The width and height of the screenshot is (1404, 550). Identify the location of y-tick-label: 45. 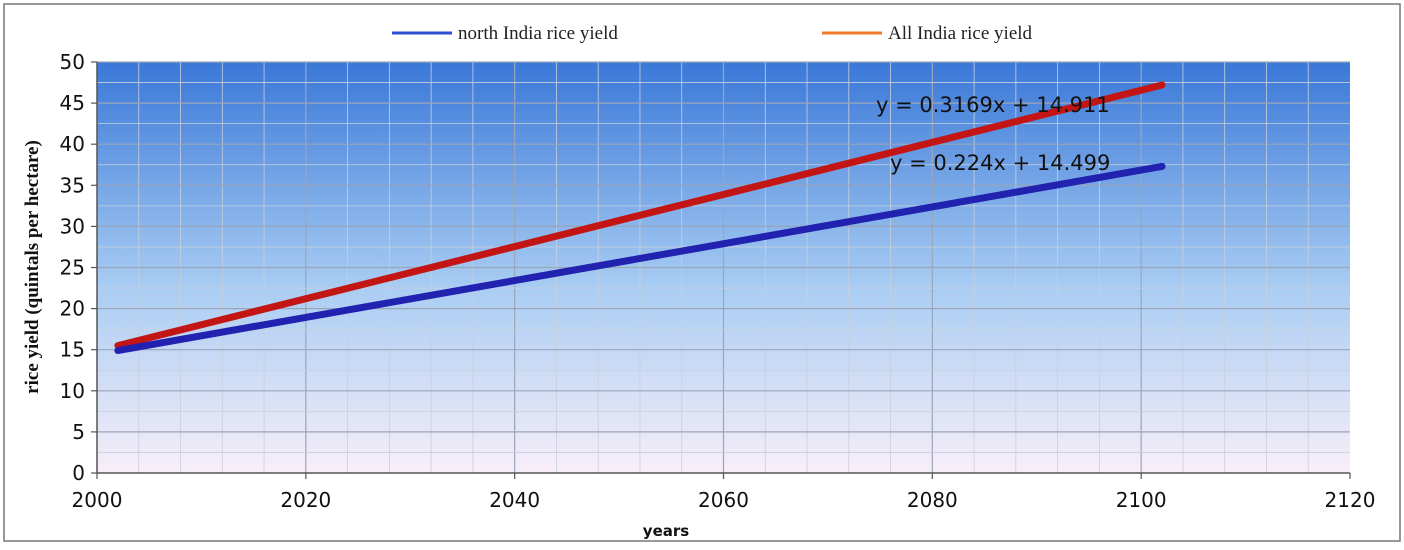
(72, 103).